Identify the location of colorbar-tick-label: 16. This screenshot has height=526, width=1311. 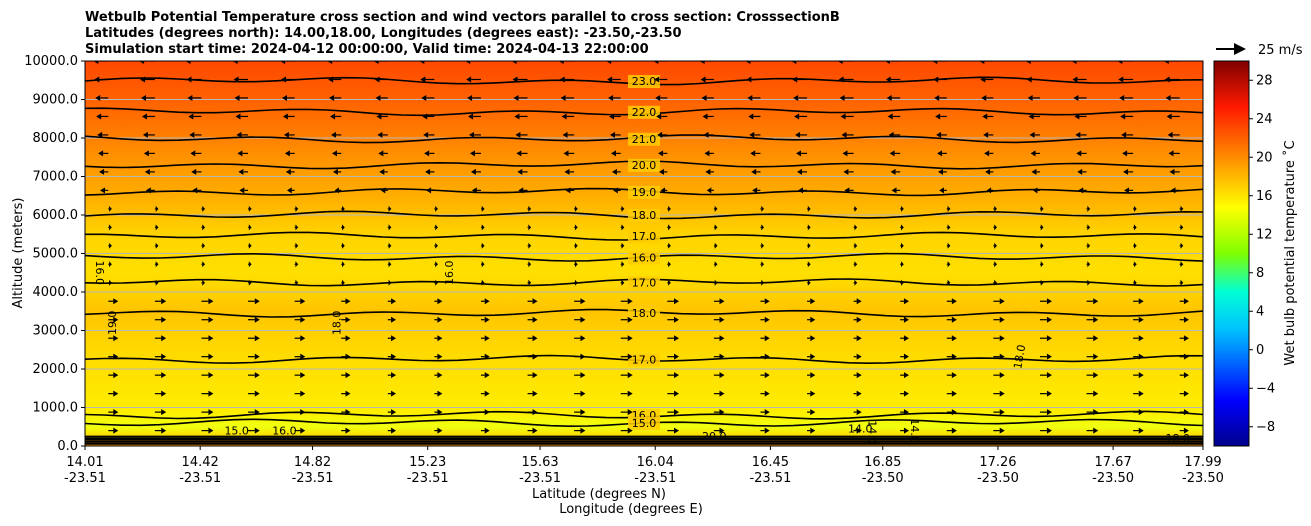
(1264, 196).